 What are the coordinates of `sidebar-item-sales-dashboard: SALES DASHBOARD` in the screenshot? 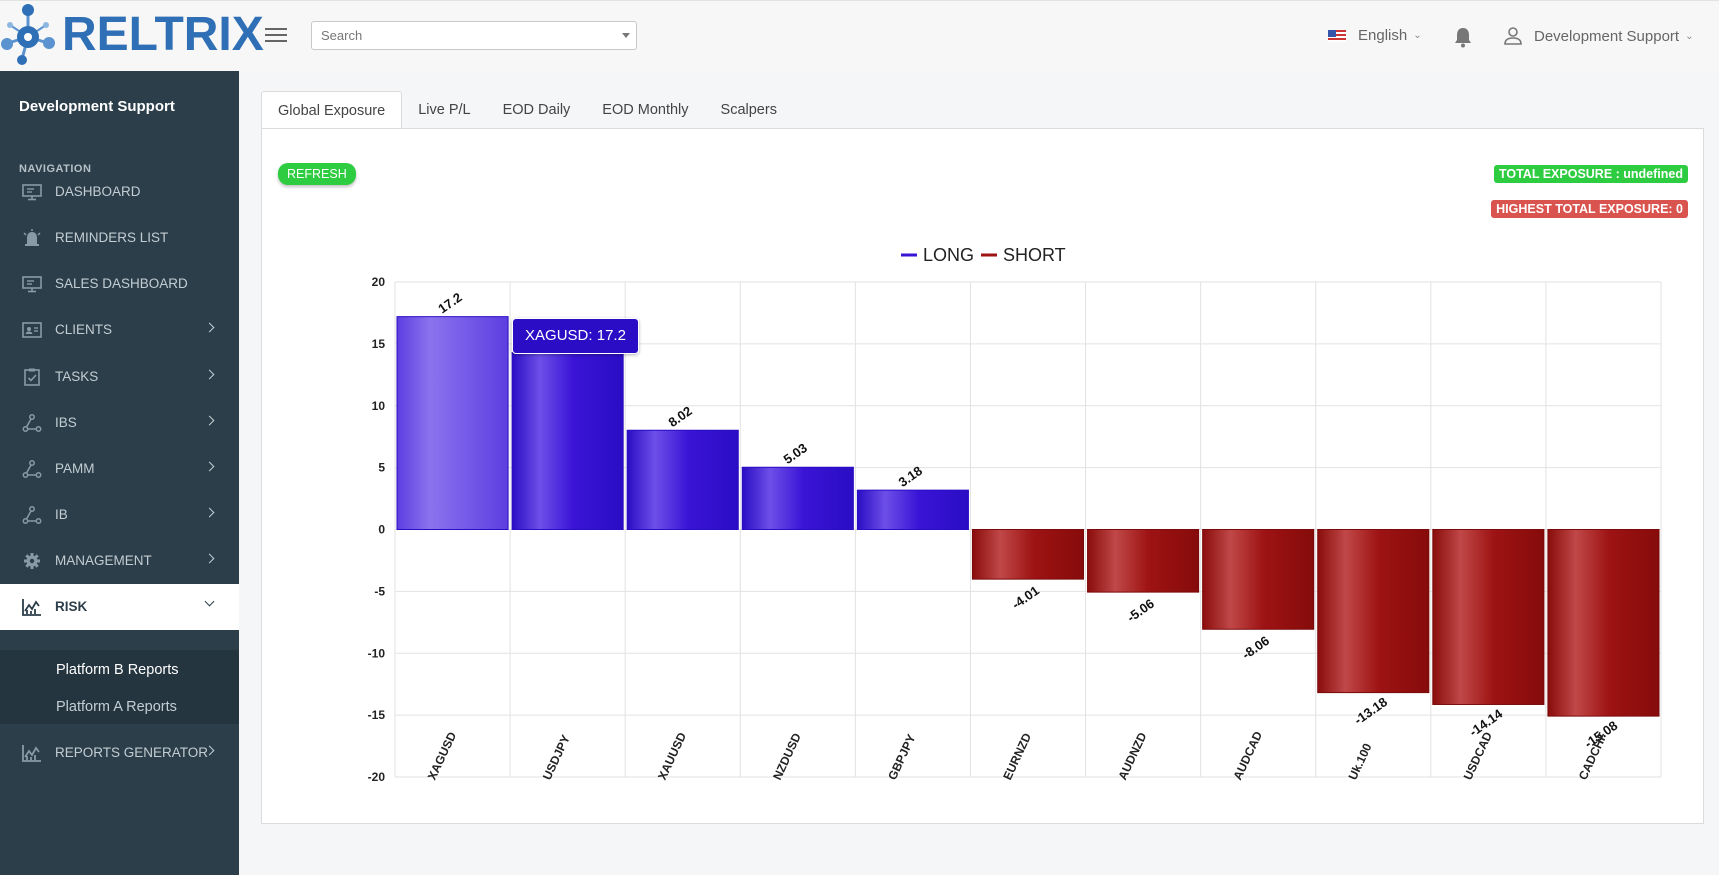 It's located at (119, 284).